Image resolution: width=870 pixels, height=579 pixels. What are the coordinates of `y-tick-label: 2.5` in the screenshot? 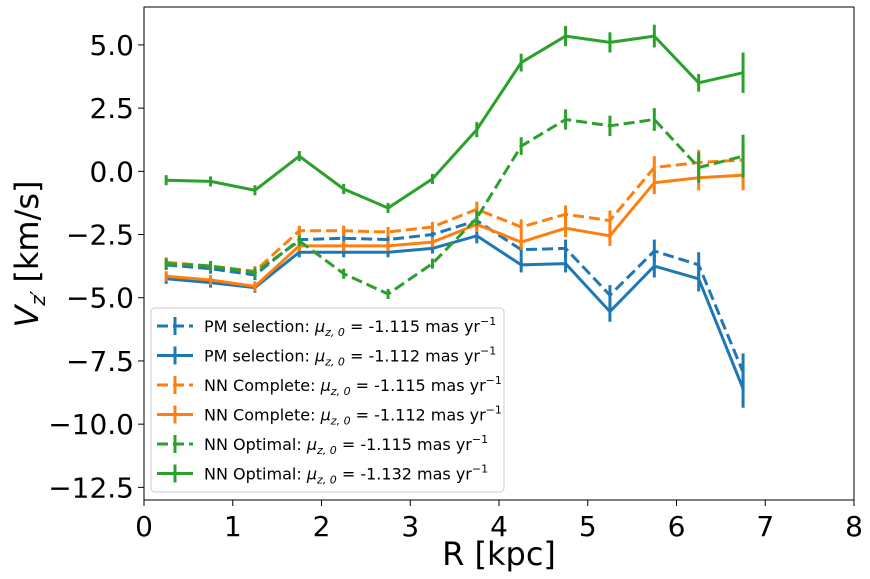 It's located at (111, 108).